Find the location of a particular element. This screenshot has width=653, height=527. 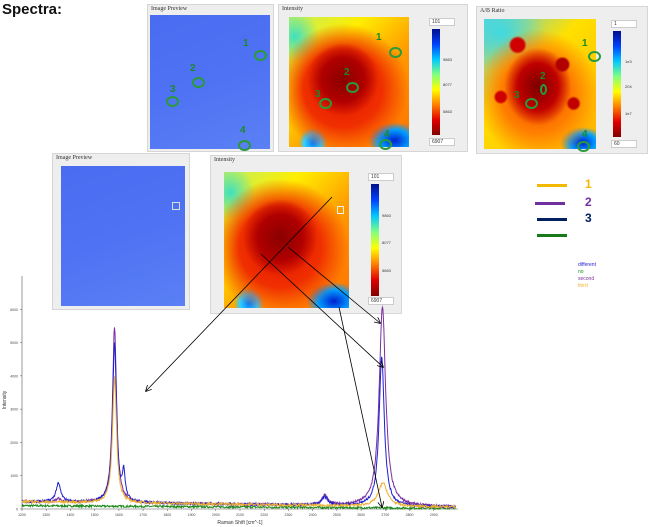

x-tick-label: 2900 is located at coordinates (434, 515).